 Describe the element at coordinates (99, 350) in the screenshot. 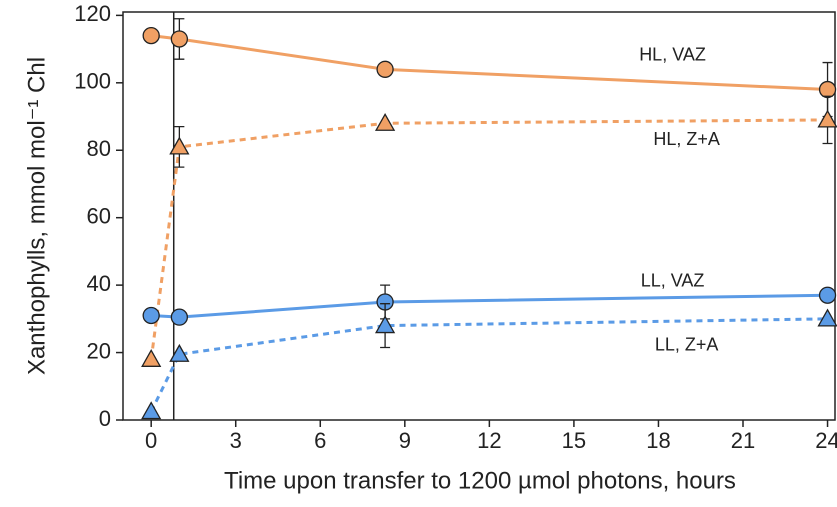

I see `y-tick-label: 20` at that location.